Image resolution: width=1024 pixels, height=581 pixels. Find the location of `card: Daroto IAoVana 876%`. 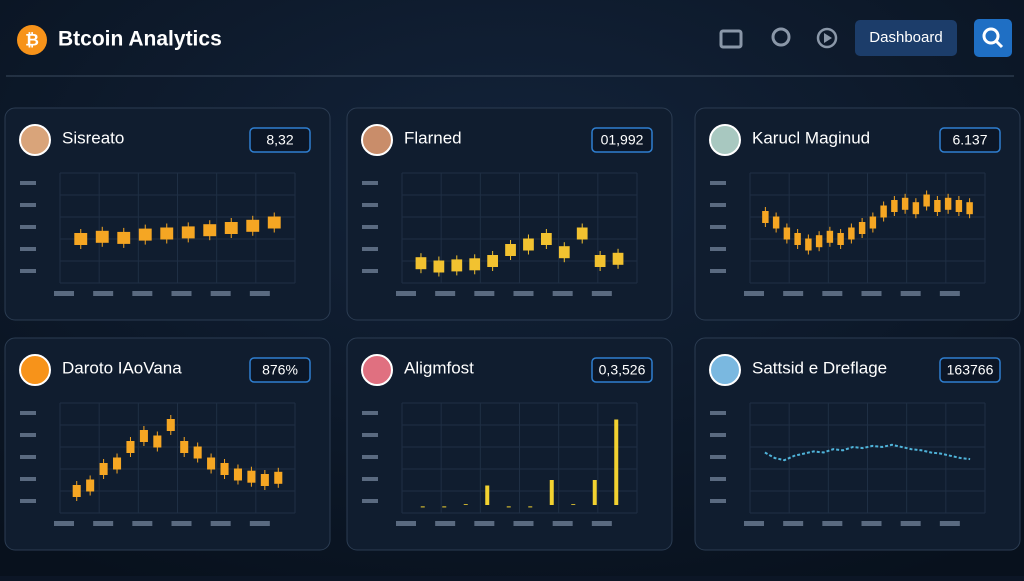

card: Daroto IAoVana 876% is located at coordinates (167, 444).